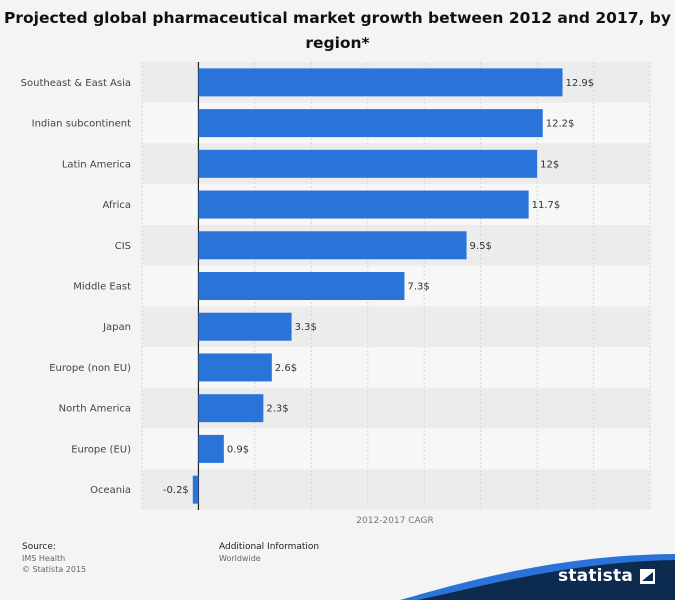 The width and height of the screenshot is (675, 600). Describe the element at coordinates (277, 409) in the screenshot. I see `data-label: 2.3$` at that location.